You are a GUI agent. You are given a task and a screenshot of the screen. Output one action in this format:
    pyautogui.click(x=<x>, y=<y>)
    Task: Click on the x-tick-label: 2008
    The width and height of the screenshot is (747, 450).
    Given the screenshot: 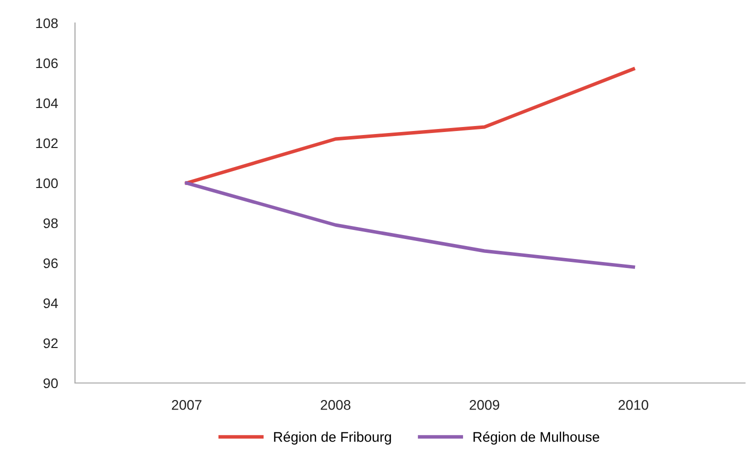 What is the action you would take?
    pyautogui.click(x=335, y=405)
    